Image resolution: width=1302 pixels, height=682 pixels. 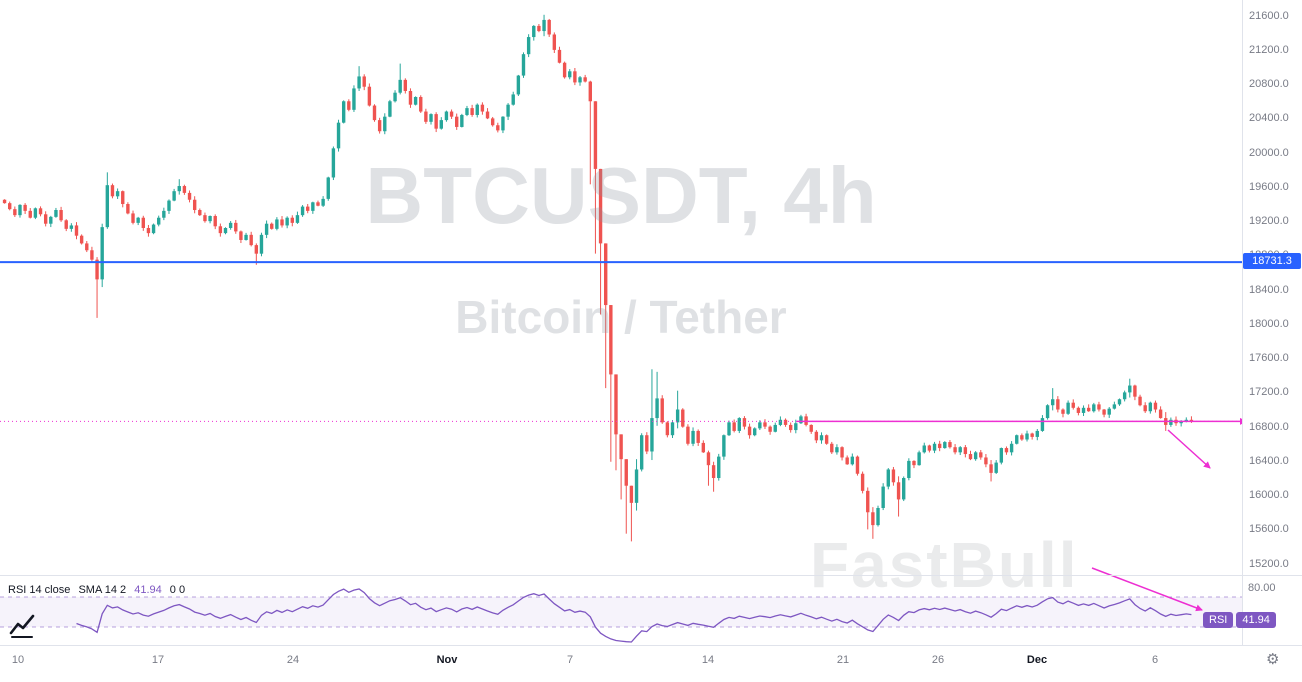 I want to click on rsi-badge: RSI 41.94, so click(x=1239, y=620).